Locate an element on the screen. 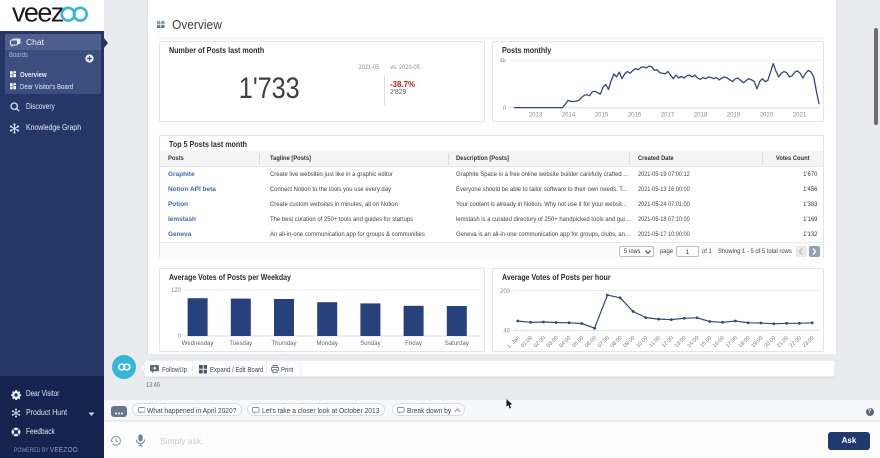  svg-text: 2018 is located at coordinates (701, 116).